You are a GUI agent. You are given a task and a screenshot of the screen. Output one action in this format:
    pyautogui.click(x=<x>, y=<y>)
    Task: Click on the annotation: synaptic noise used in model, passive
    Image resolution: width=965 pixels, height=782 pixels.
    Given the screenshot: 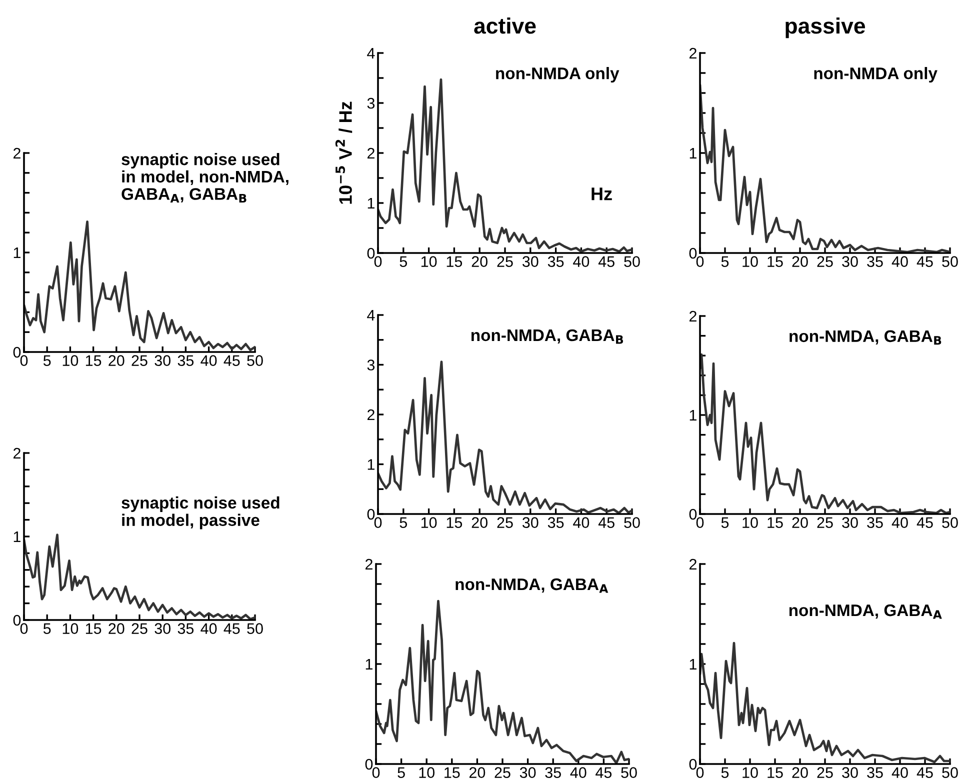 What is the action you would take?
    pyautogui.click(x=201, y=513)
    